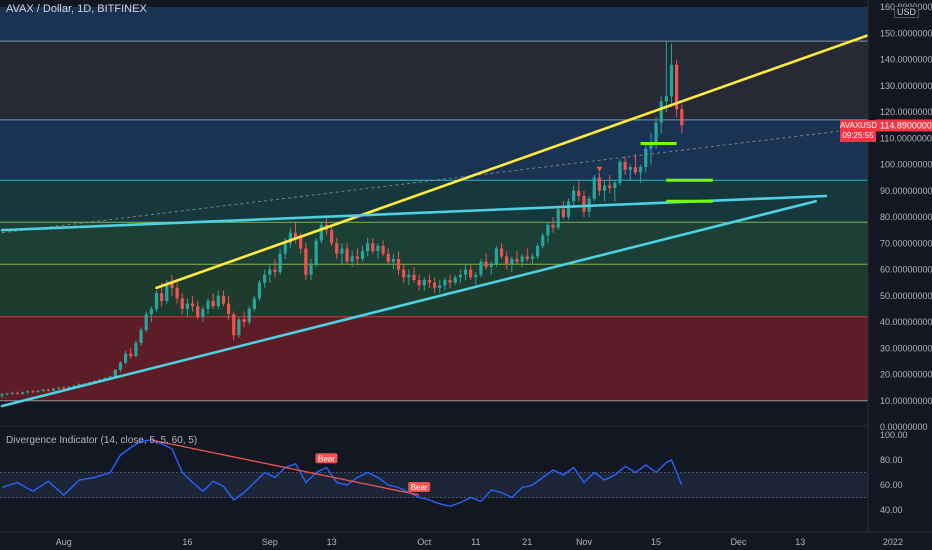  Describe the element at coordinates (891, 460) in the screenshot. I see `indicator-tick-label: 80.00` at that location.